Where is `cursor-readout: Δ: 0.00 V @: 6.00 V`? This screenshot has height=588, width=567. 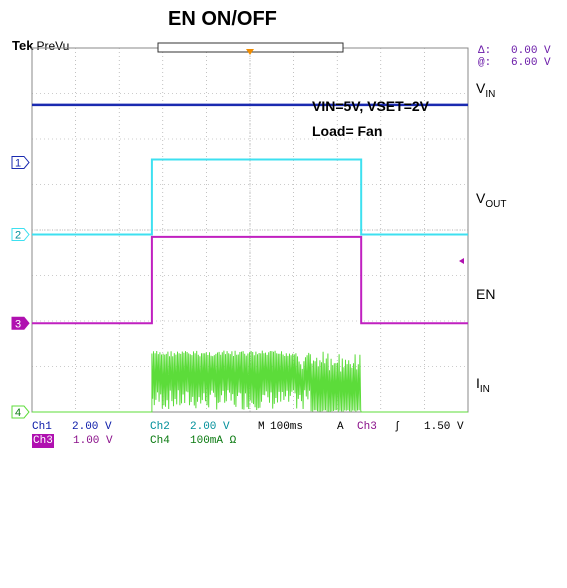
cursor-readout: Δ: 0.00 V @: 6.00 V is located at coordinates (514, 57).